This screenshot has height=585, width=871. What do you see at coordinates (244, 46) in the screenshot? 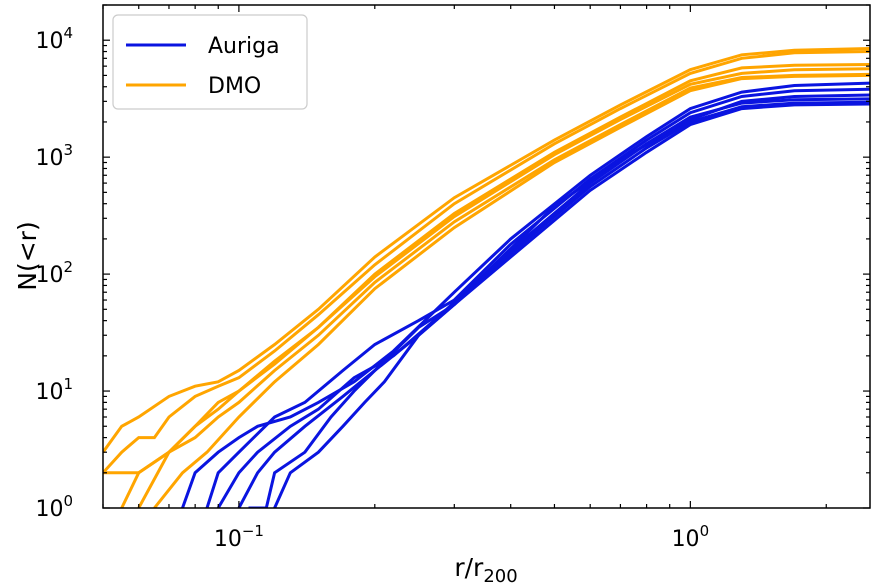
I see `legend-label-auriga: Auriga` at bounding box center [244, 46].